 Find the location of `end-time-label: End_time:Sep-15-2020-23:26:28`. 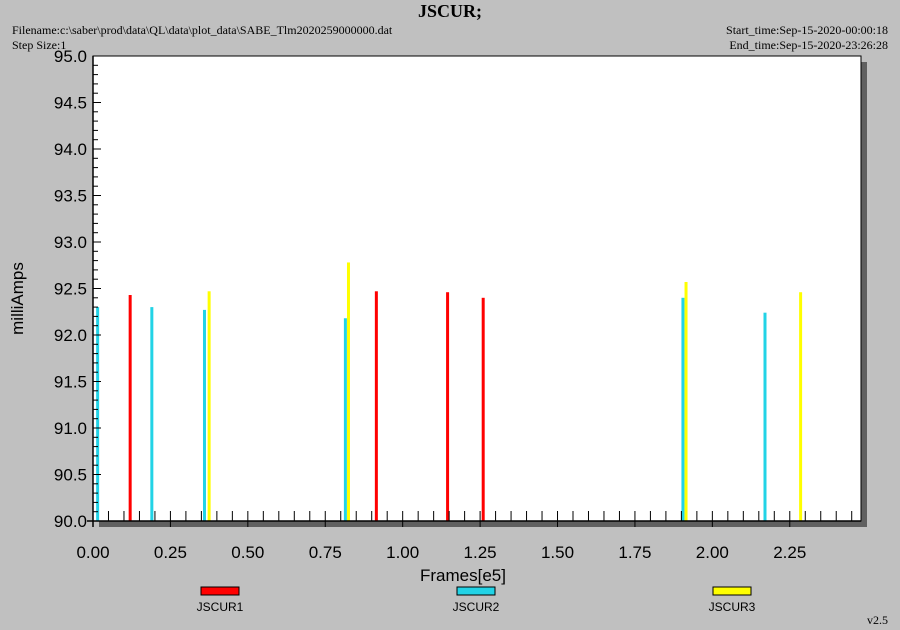

end-time-label: End_time:Sep-15-2020-23:26:28 is located at coordinates (808, 45).